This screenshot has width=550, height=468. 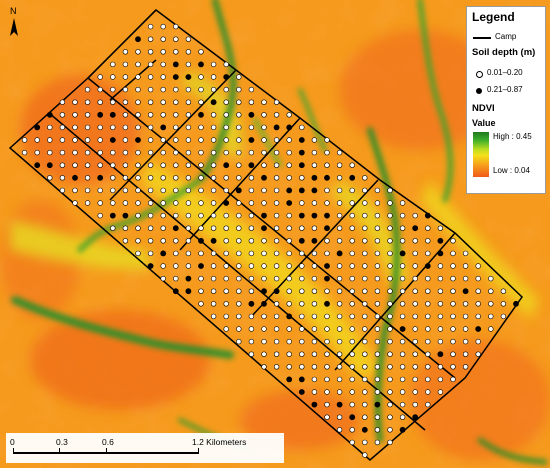 I want to click on scale-label-0-3: 0.3, so click(x=62, y=442).